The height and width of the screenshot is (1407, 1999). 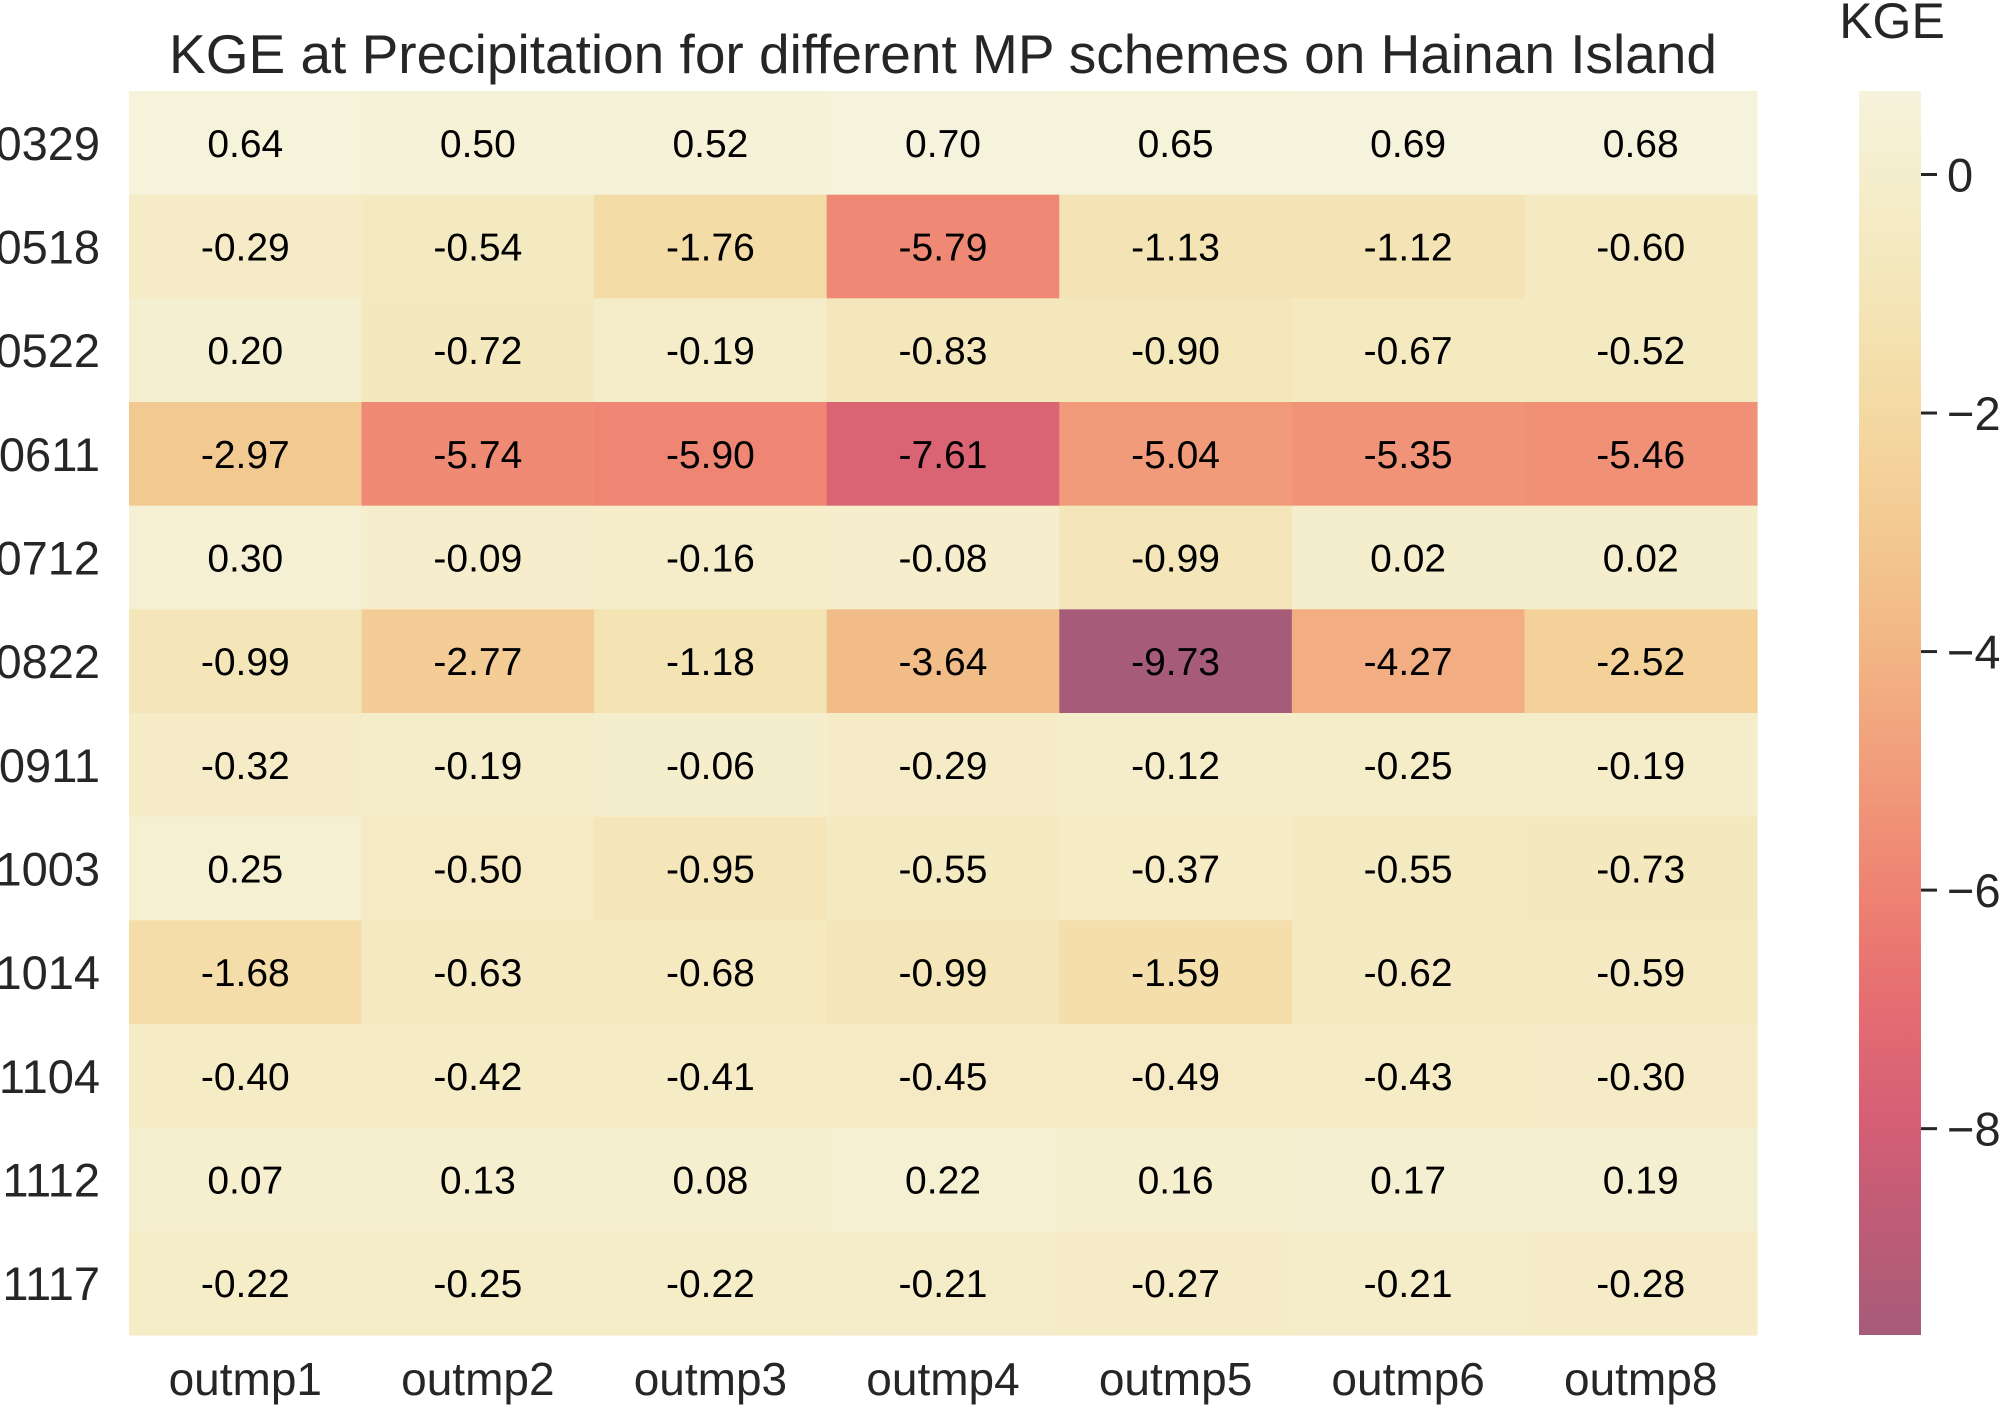 I want to click on cell-value-label: -0.37, so click(x=1175, y=870).